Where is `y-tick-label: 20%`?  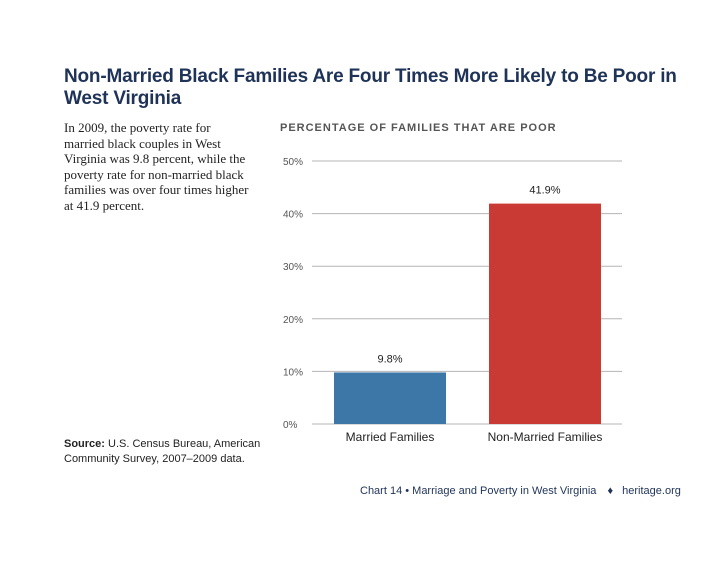 y-tick-label: 20% is located at coordinates (293, 320).